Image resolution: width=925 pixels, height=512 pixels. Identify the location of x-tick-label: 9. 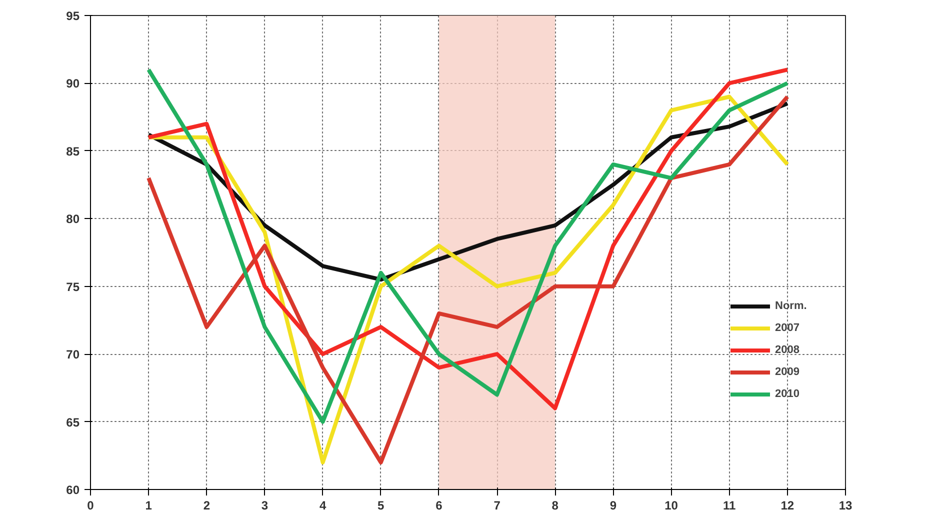
(613, 505).